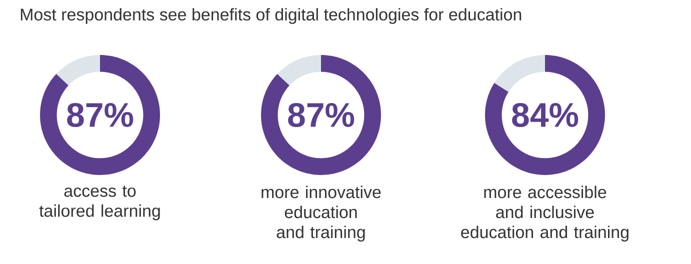 Image resolution: width=691 pixels, height=264 pixels. I want to click on data-label: 84%, so click(545, 115).